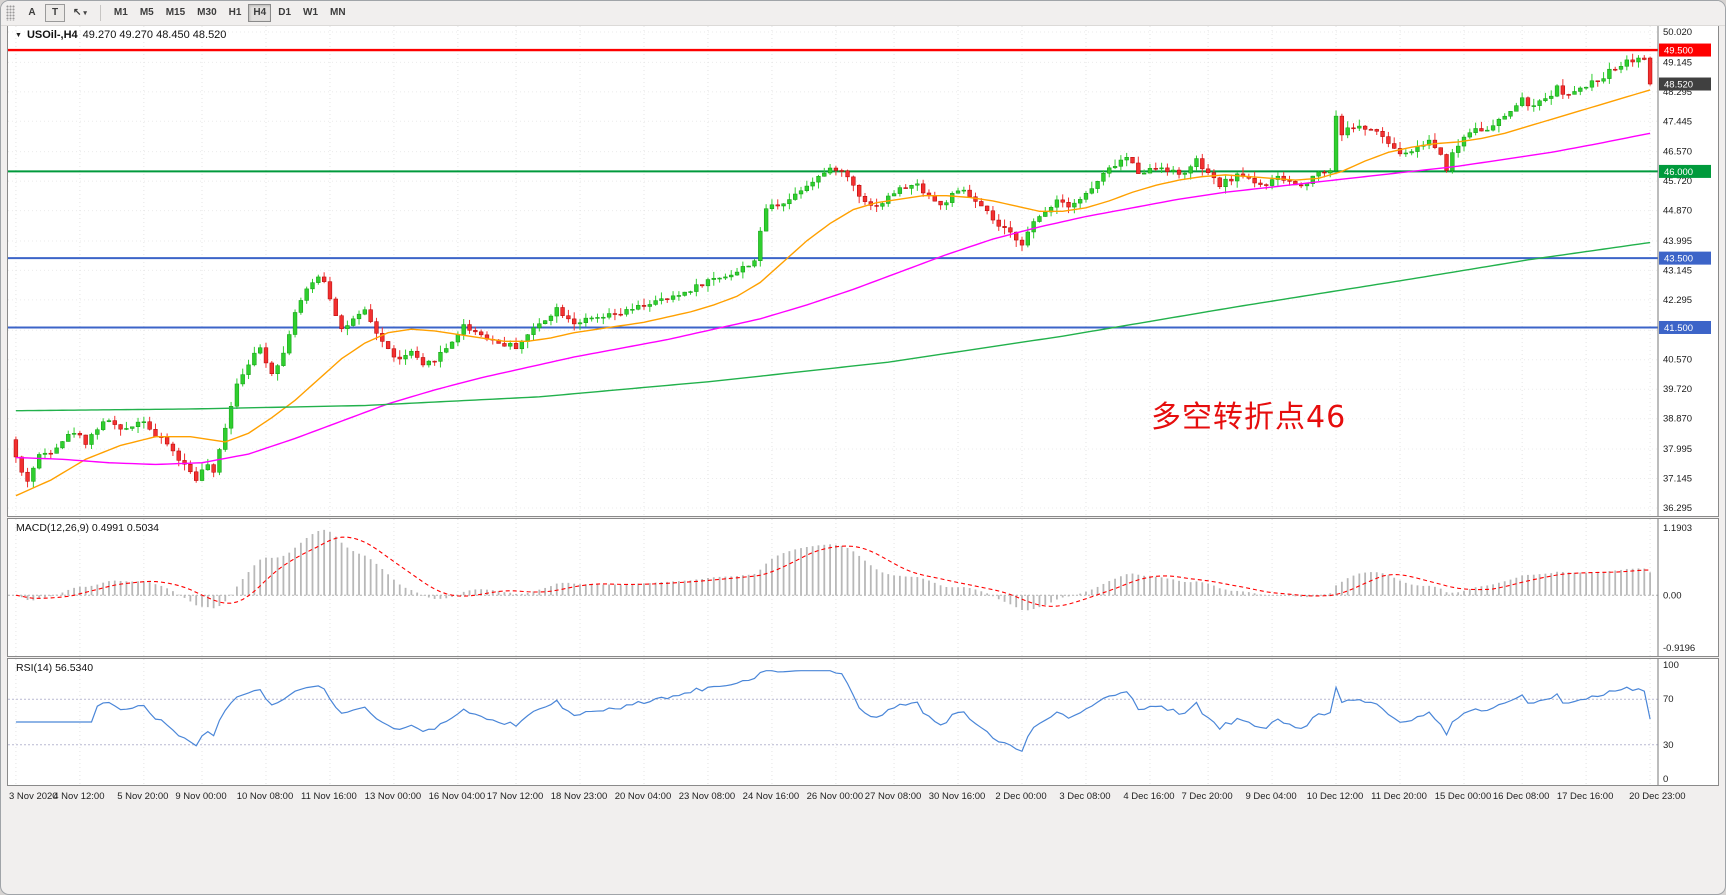 This screenshot has height=895, width=1726. What do you see at coordinates (1677, 419) in the screenshot?
I see `svg-text: 38.870` at bounding box center [1677, 419].